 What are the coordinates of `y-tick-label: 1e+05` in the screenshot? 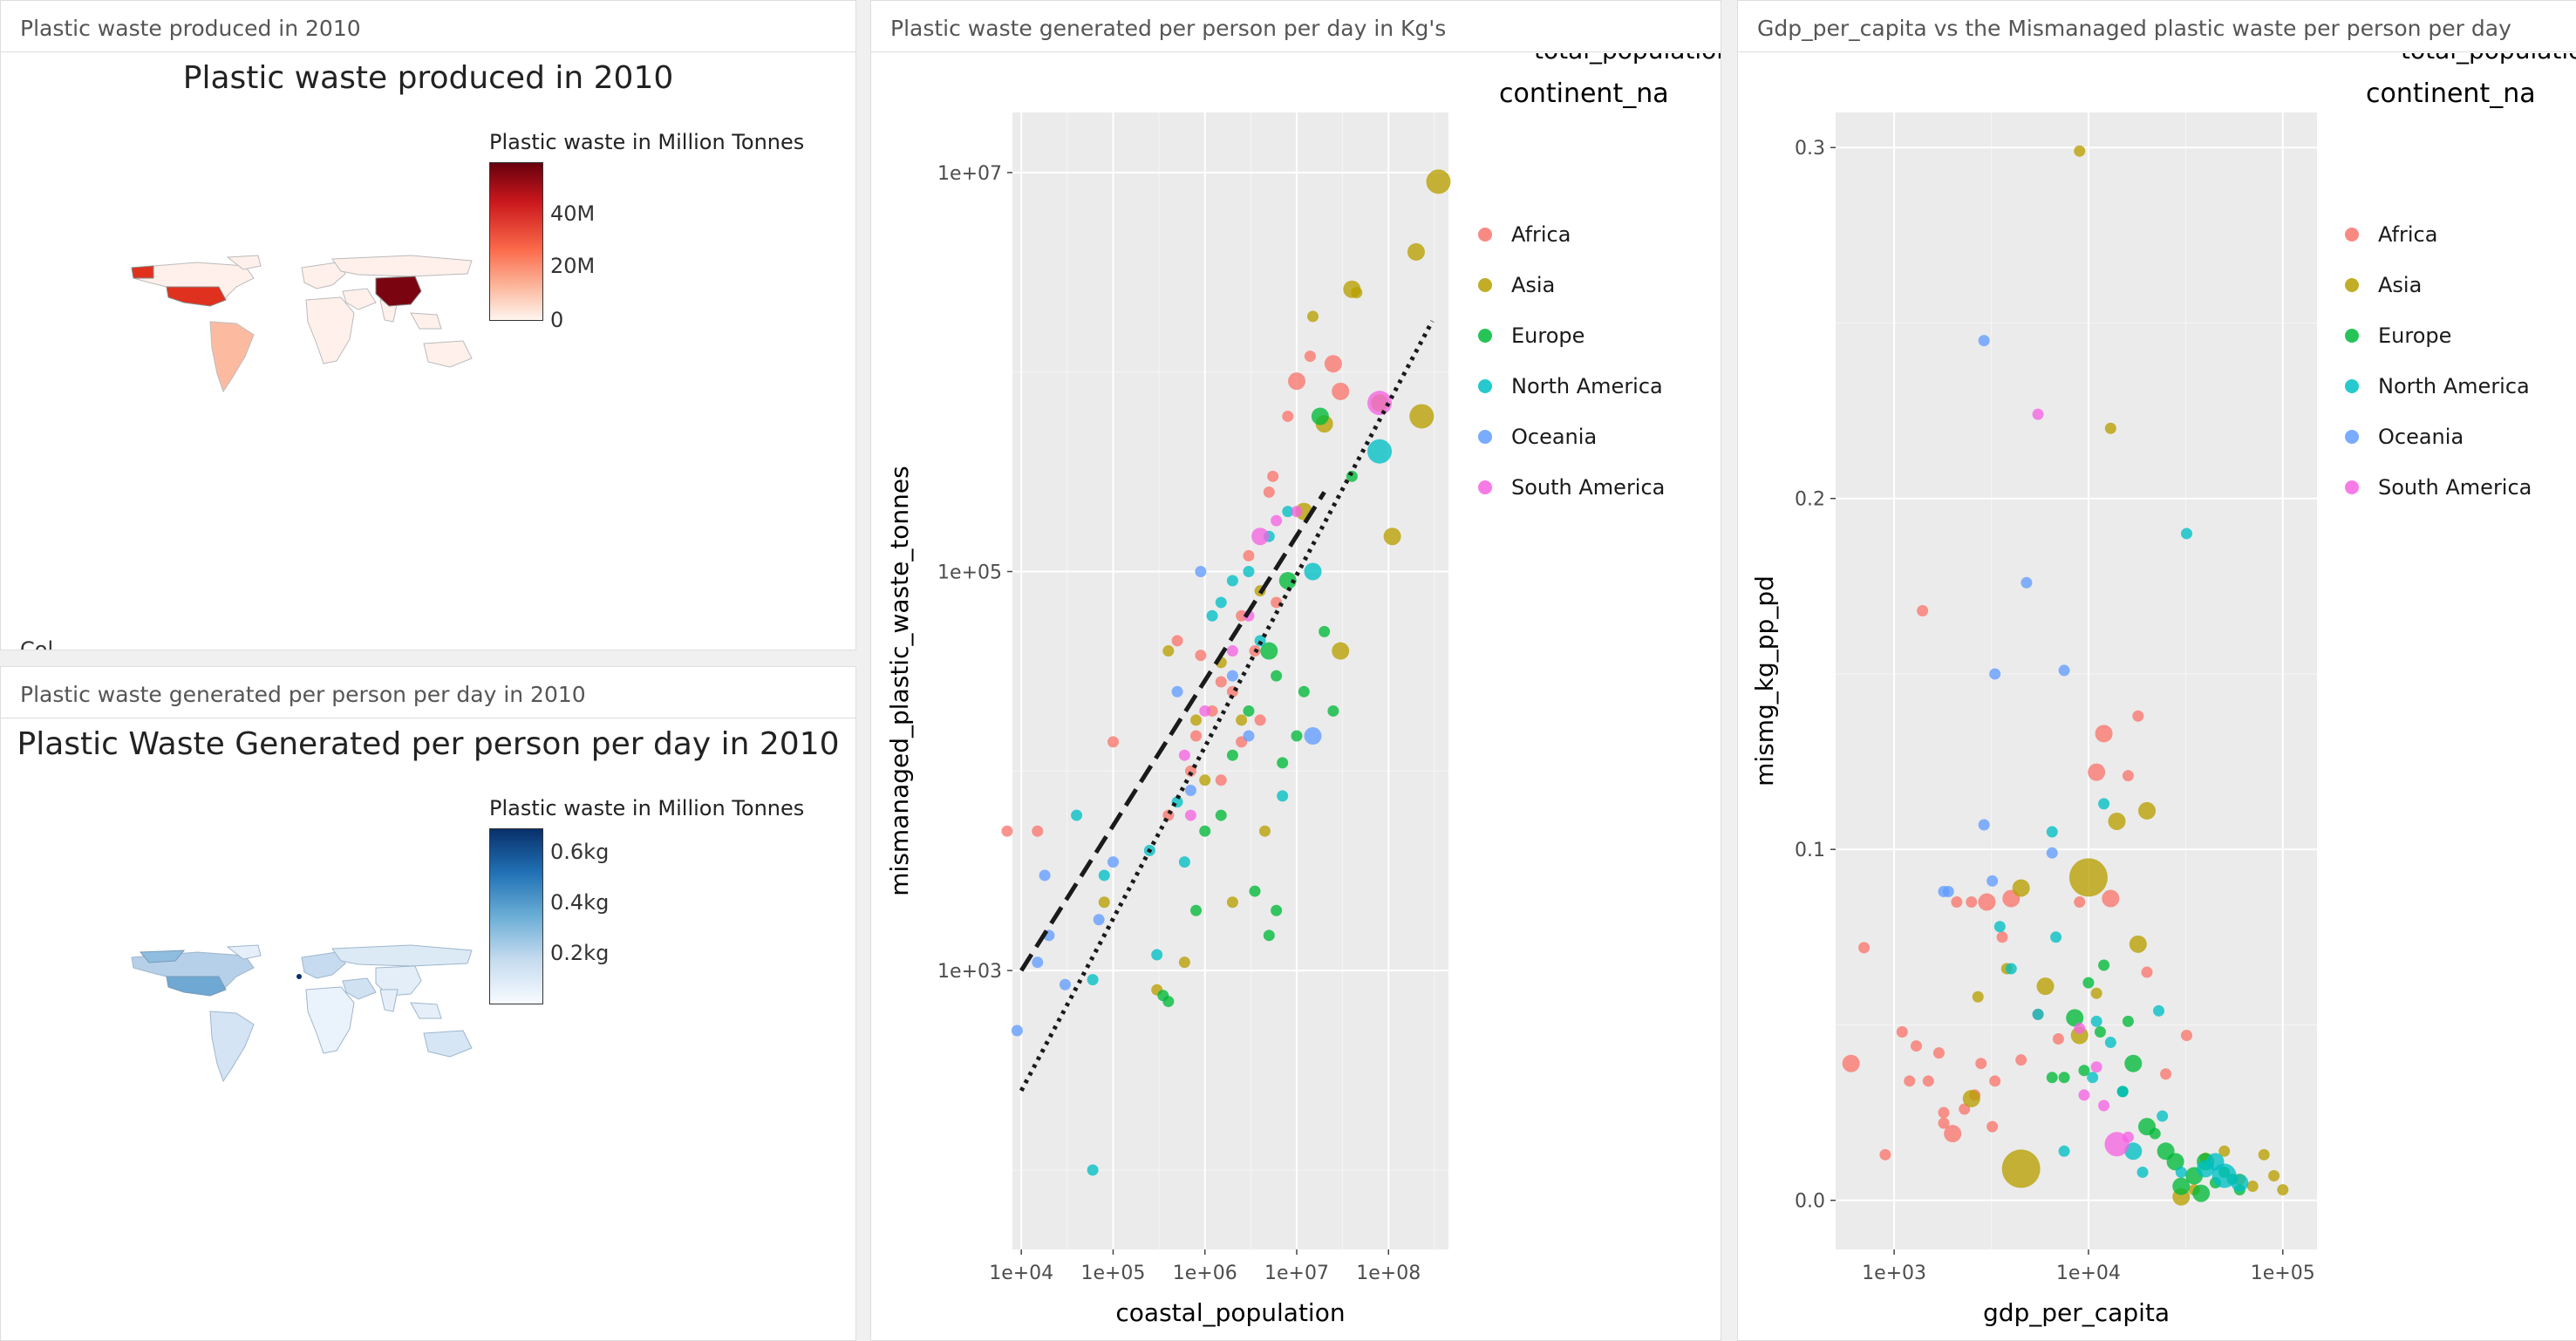 It's located at (969, 573).